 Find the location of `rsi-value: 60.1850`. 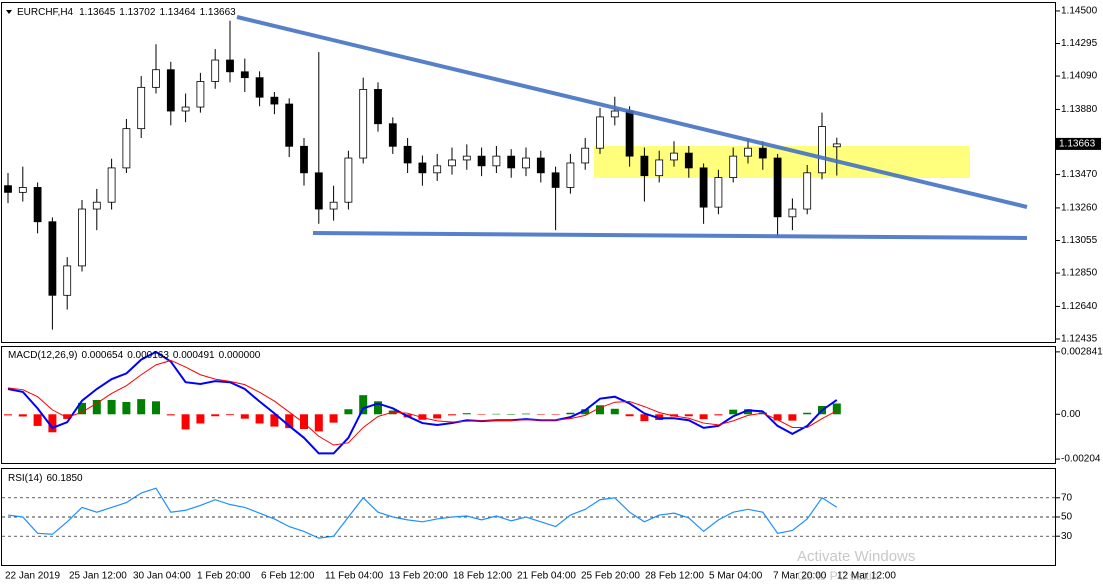

rsi-value: 60.1850 is located at coordinates (64, 478).